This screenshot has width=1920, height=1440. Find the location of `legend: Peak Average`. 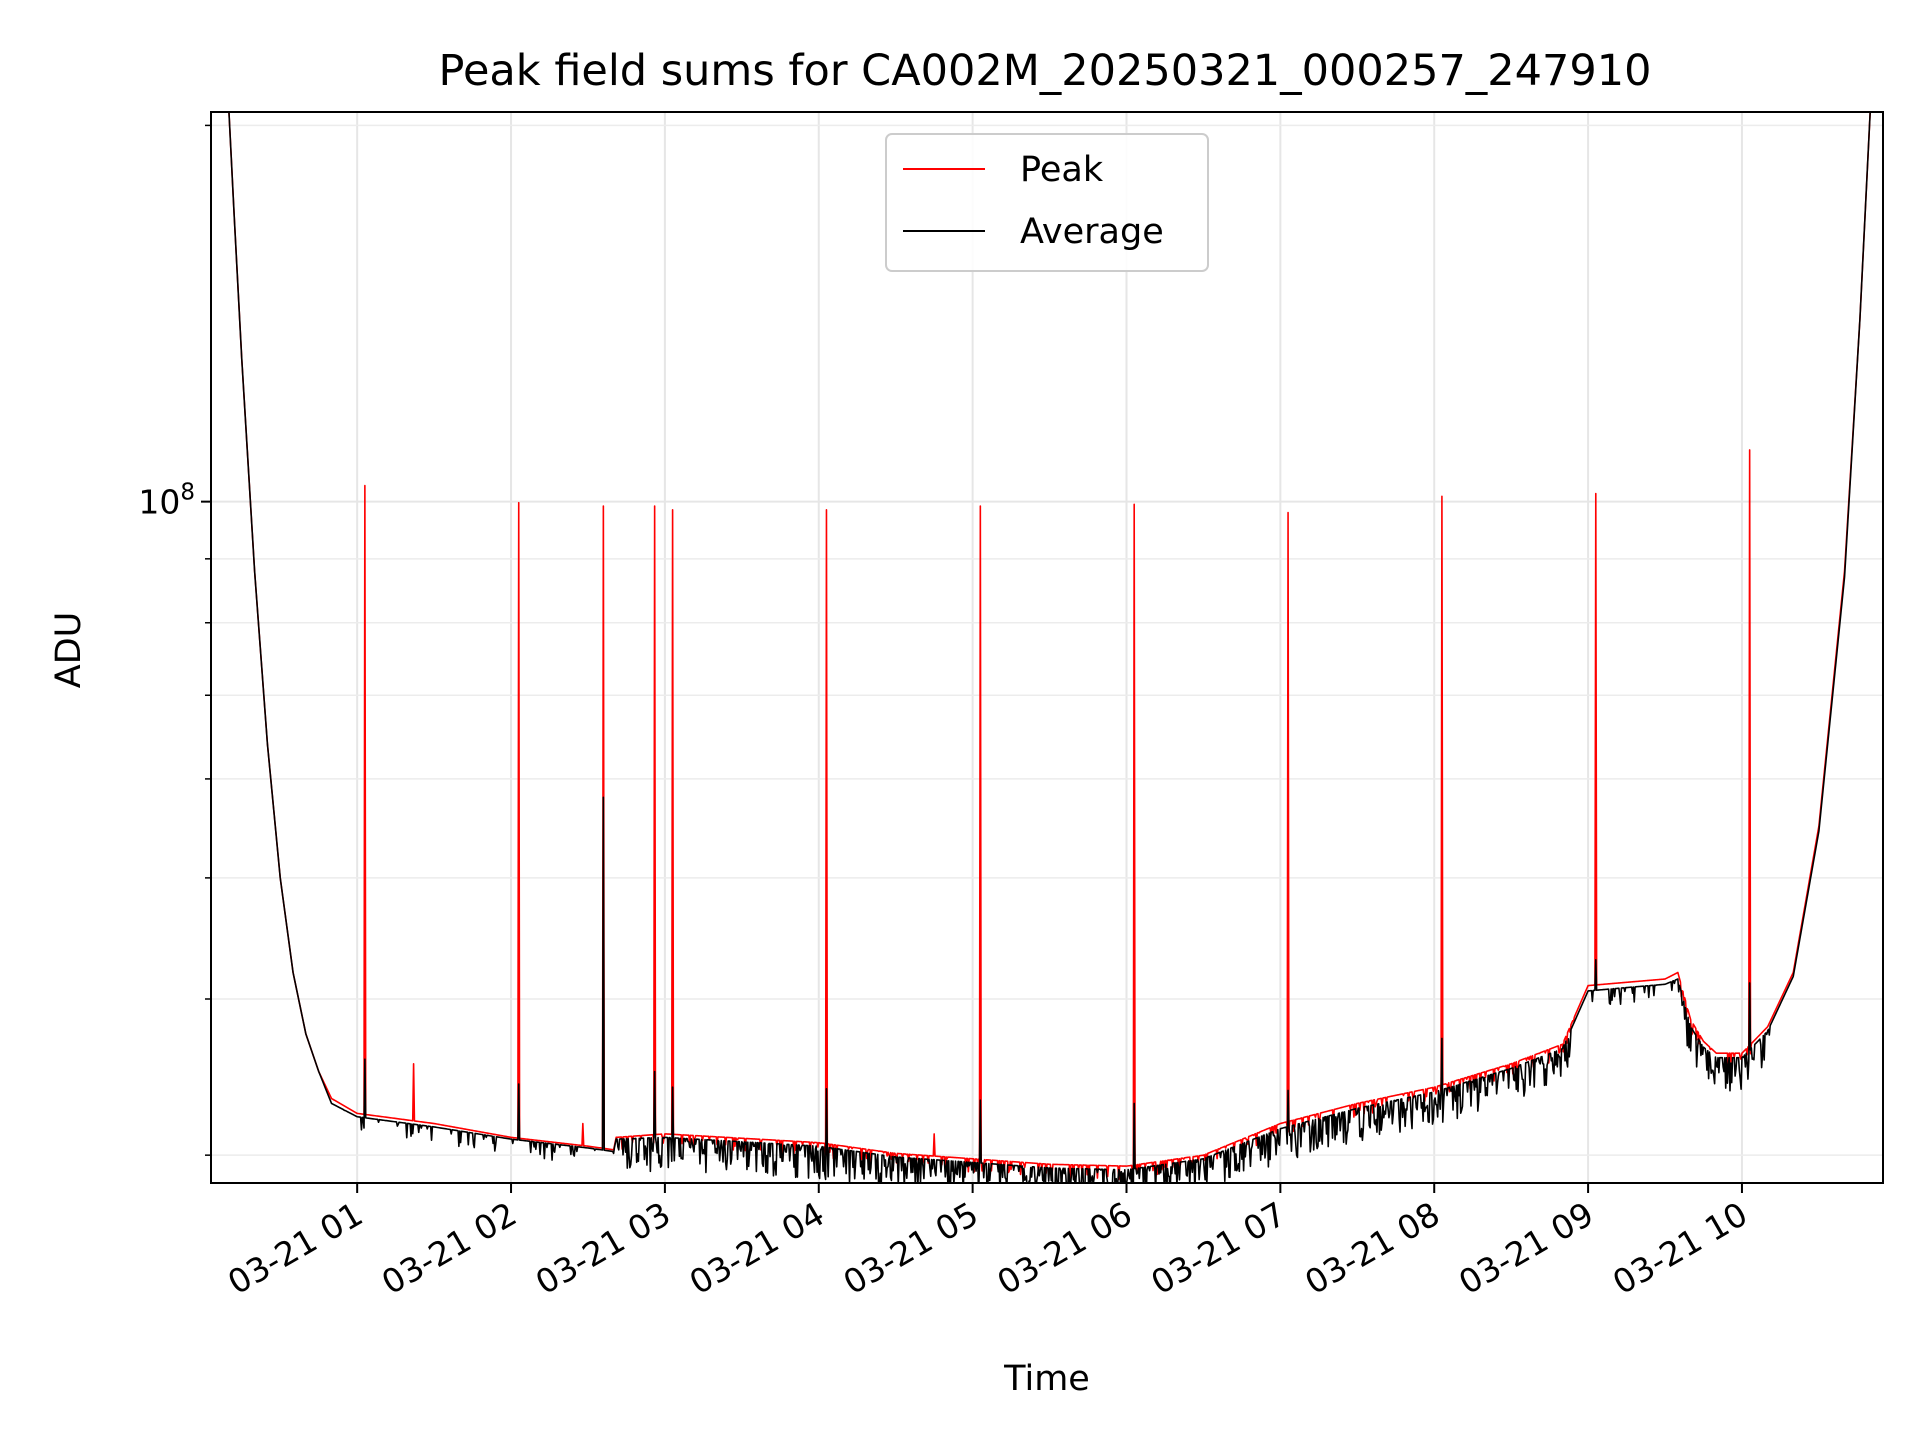

legend: Peak Average is located at coordinates (1047, 202).